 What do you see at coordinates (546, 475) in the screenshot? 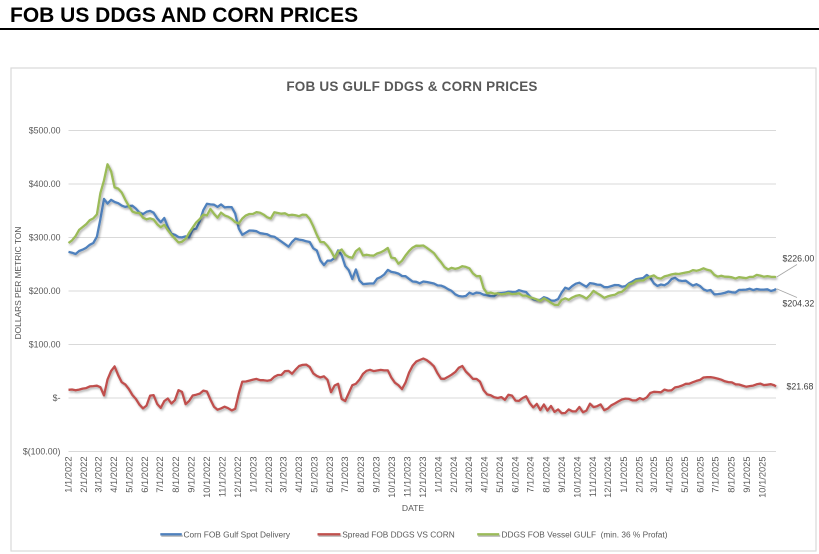
I see `svg-text: 8/1/2024` at bounding box center [546, 475].